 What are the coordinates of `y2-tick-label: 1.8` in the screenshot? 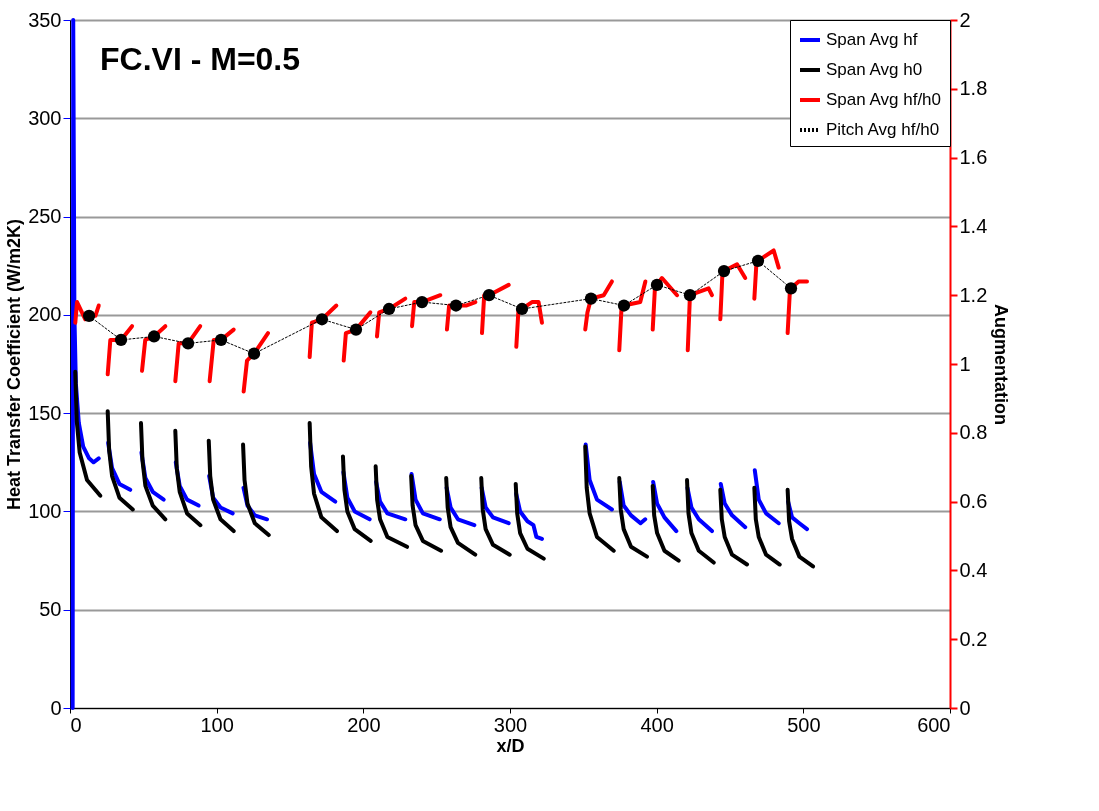 It's located at (973, 88).